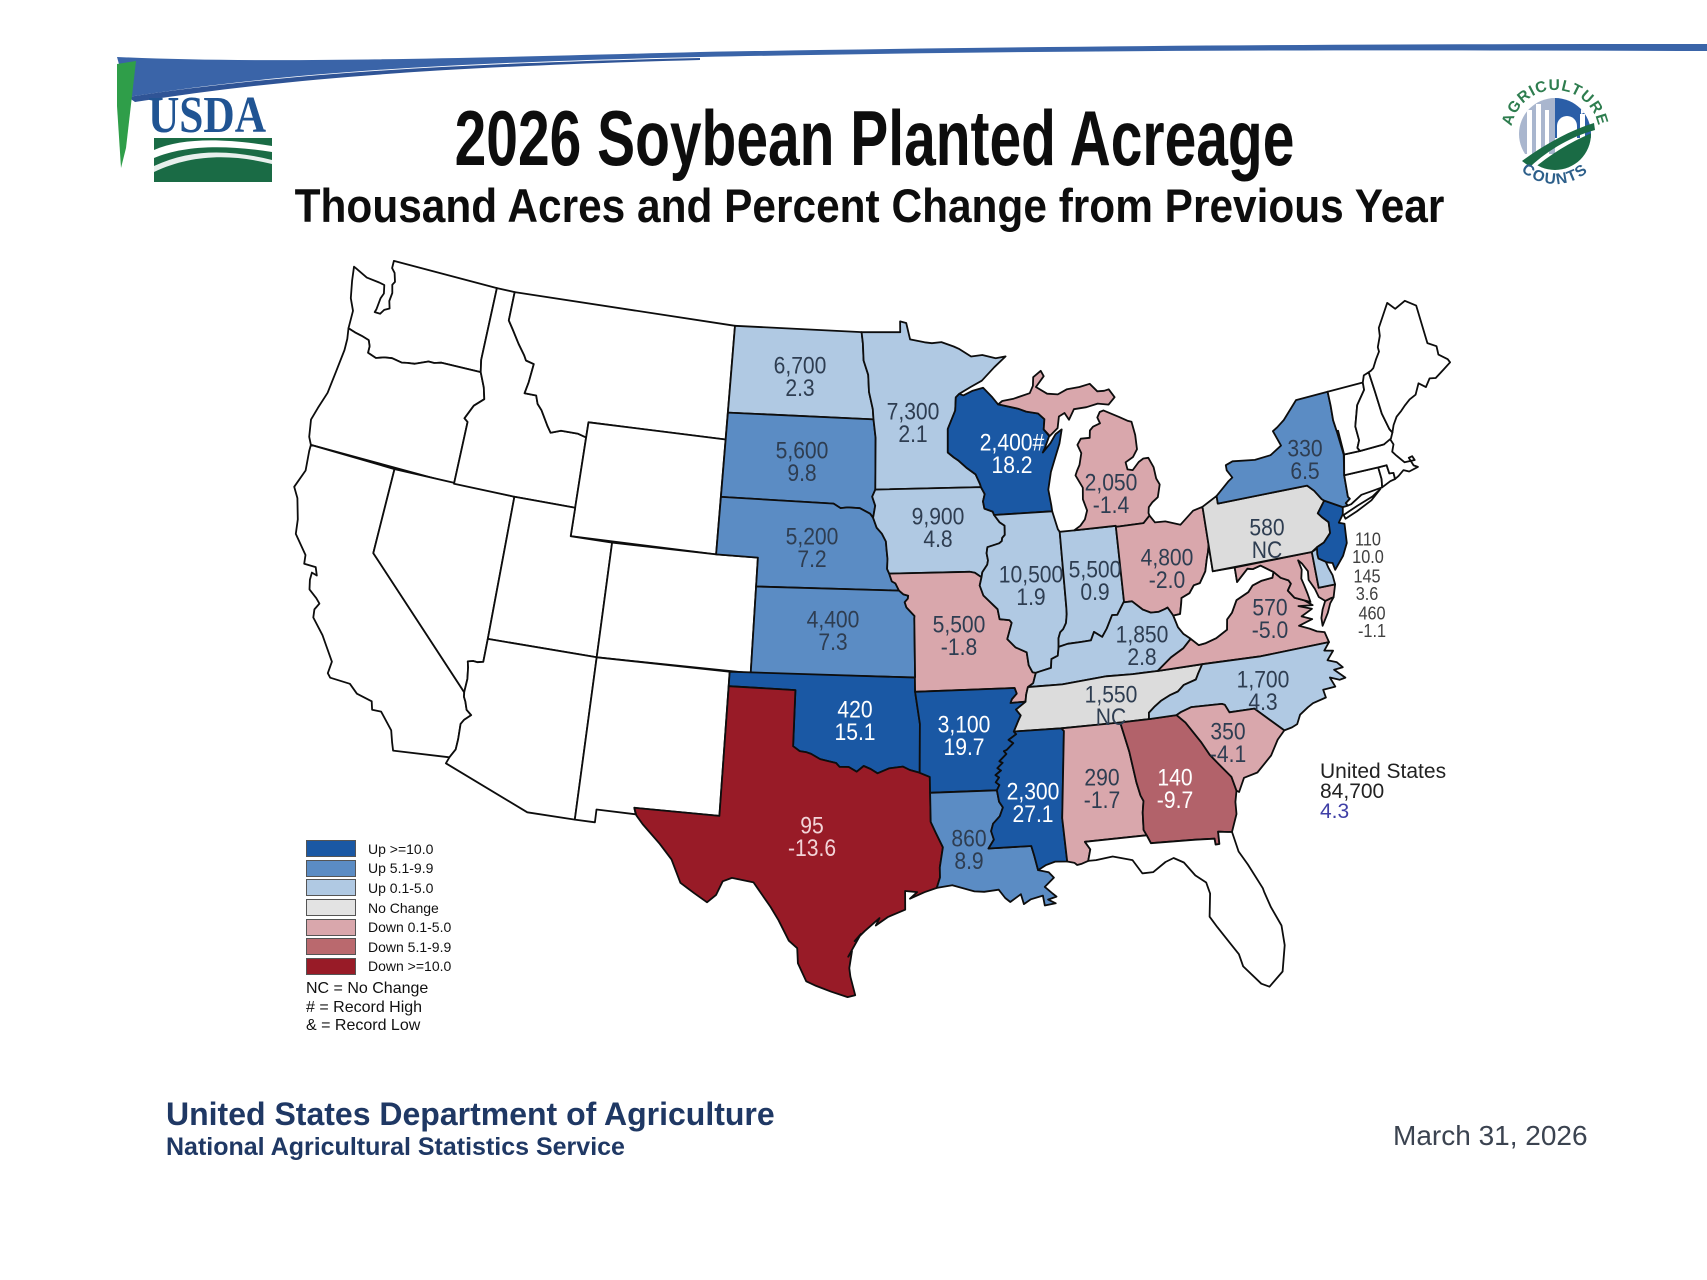 Image resolution: width=1707 pixels, height=1280 pixels. Describe the element at coordinates (1367, 593) in the screenshot. I see `svg-text: 3.6` at that location.